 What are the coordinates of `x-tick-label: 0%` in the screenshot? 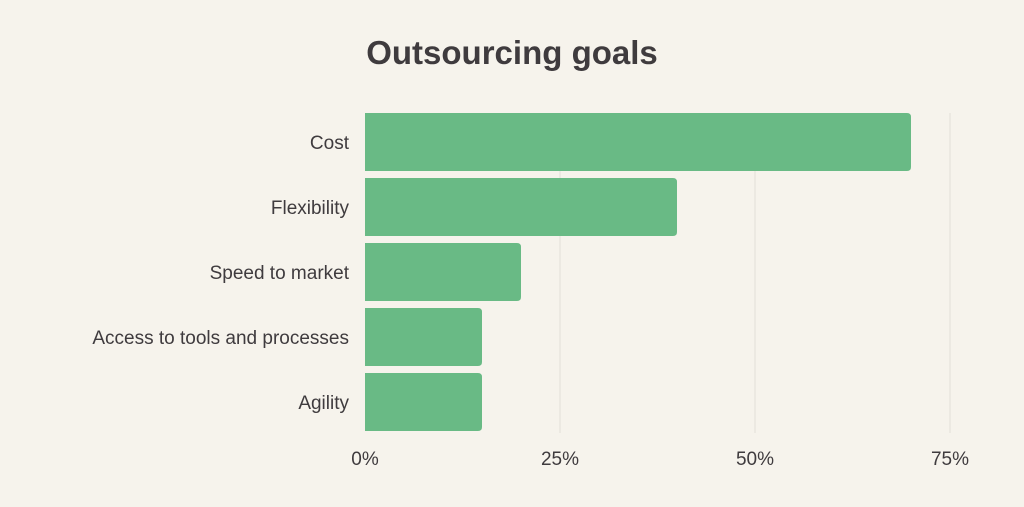 It's located at (365, 459).